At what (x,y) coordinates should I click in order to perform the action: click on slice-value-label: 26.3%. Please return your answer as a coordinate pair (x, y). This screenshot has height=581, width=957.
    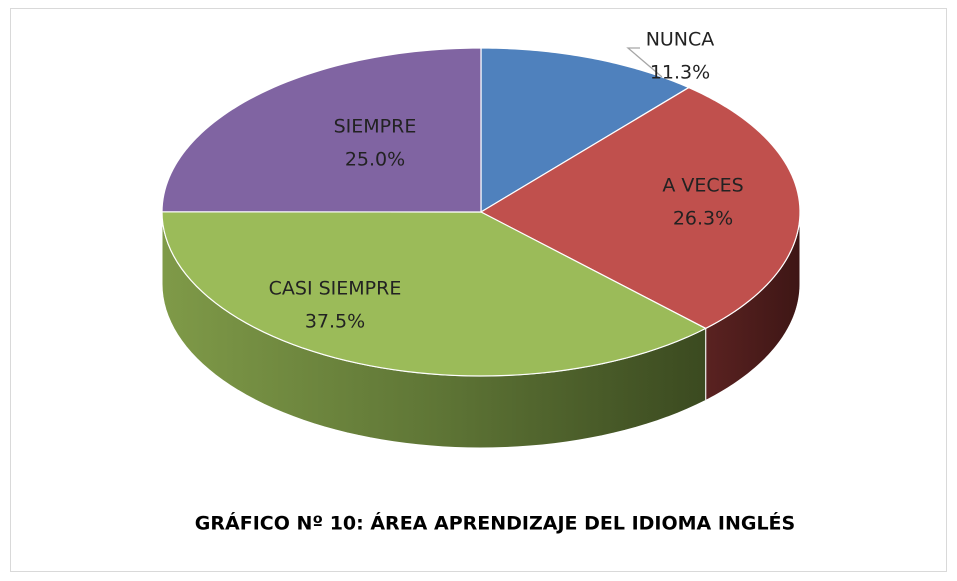
    Looking at the image, I should click on (703, 219).